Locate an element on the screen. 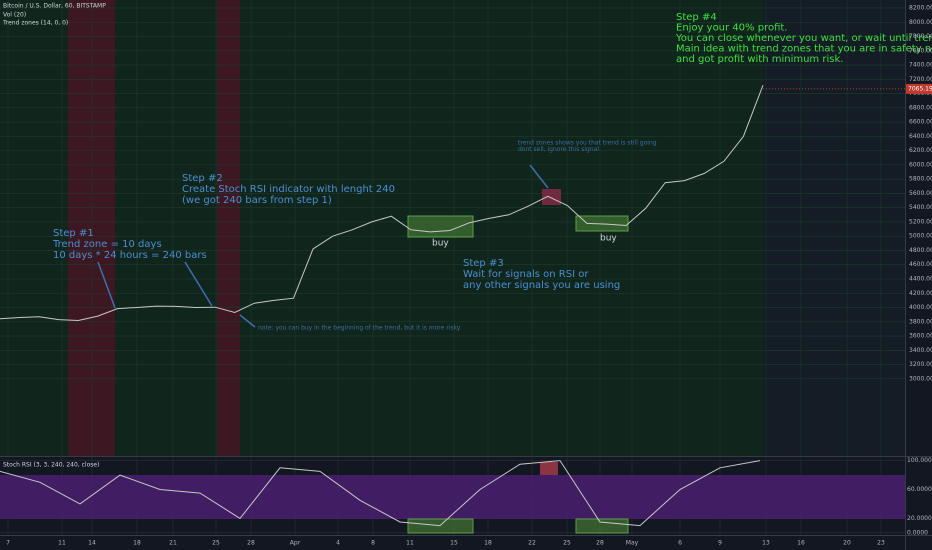  price-tick-label: 3000.00 is located at coordinates (920, 378).